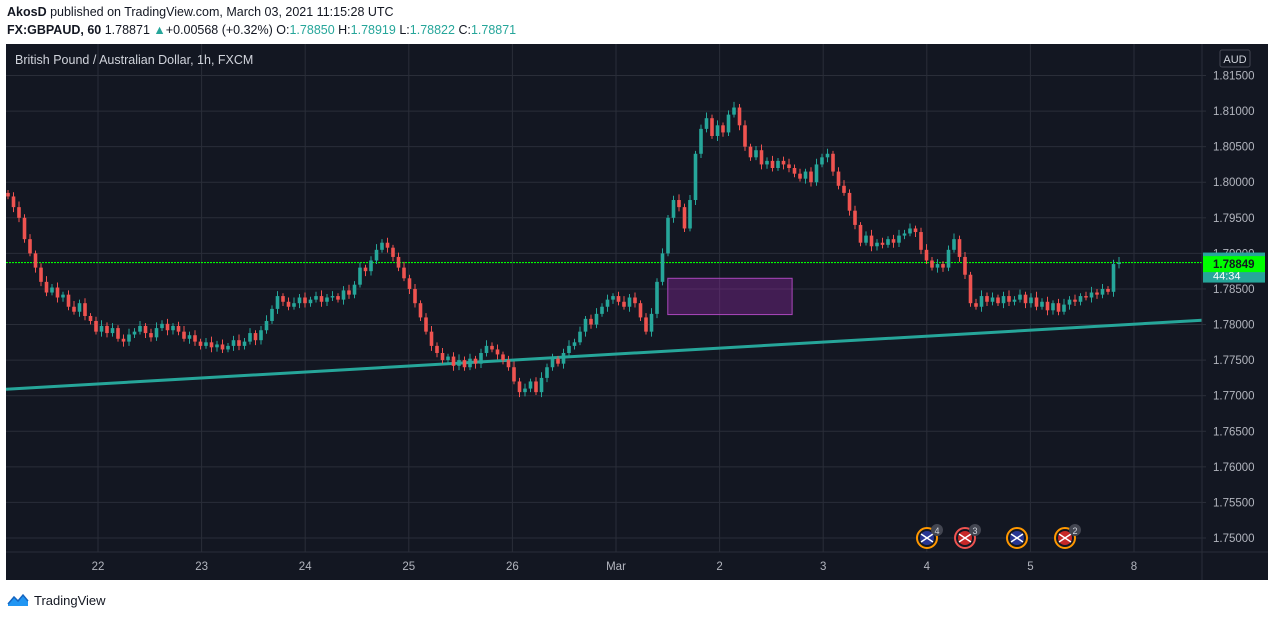 Image resolution: width=1274 pixels, height=617 pixels. I want to click on event-uk-flag-icon: 2, so click(1067, 536).